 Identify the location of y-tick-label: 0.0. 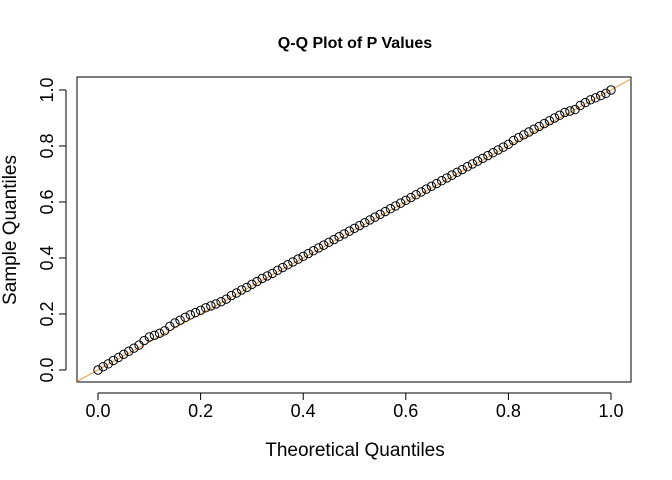
(47, 369).